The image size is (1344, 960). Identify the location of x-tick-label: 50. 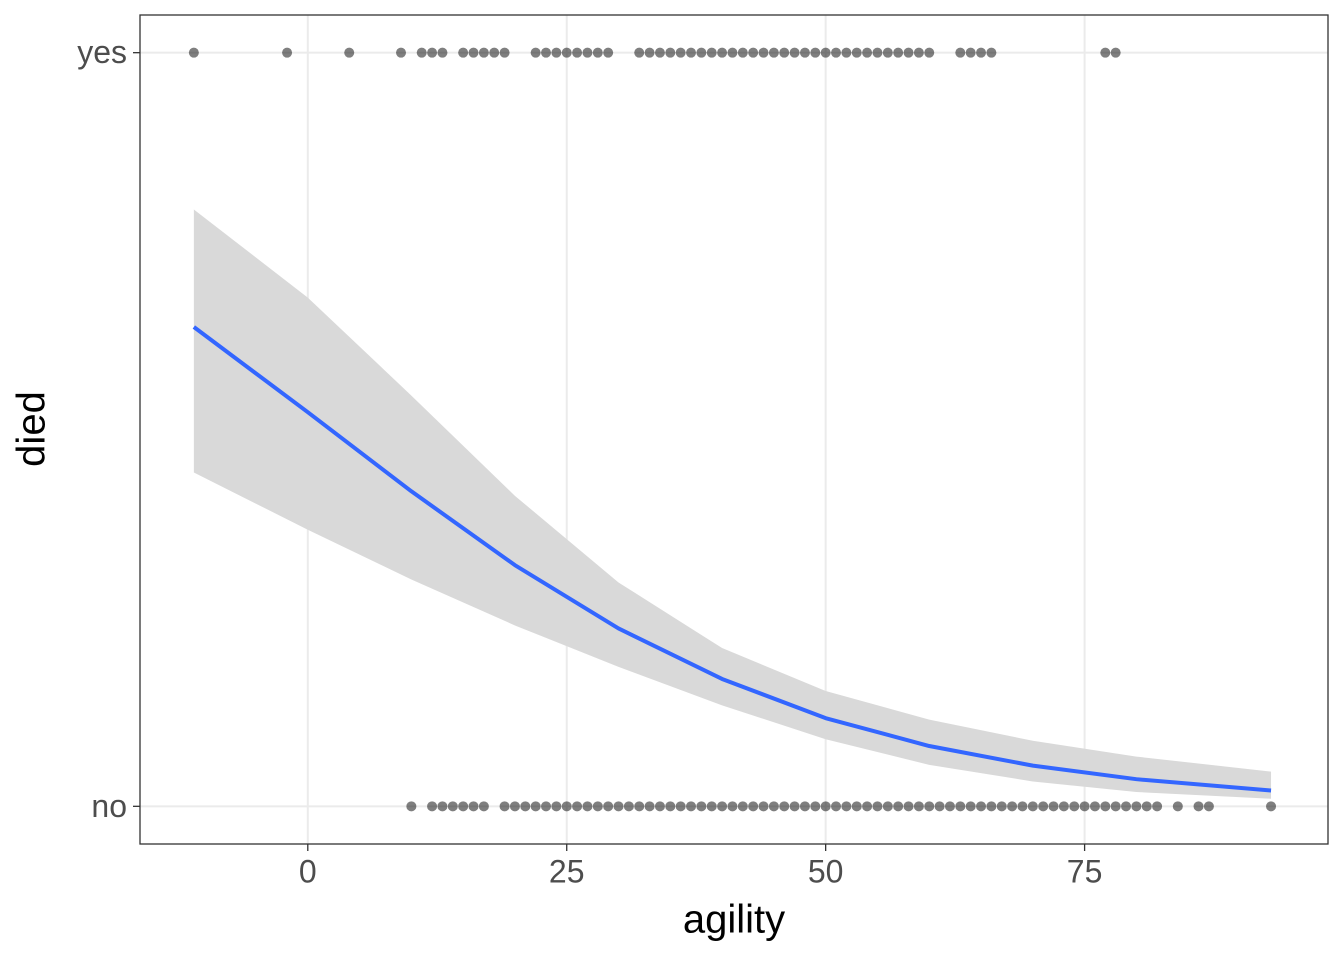
(826, 871).